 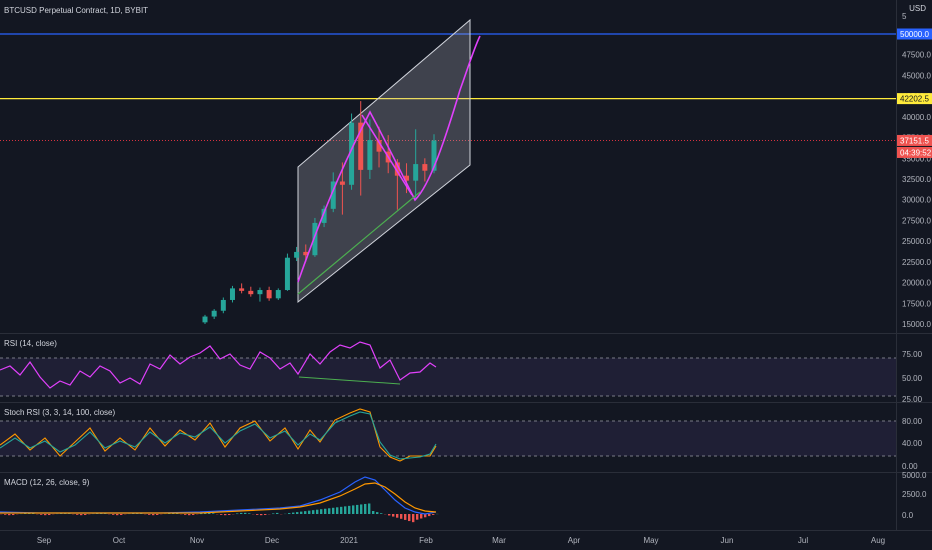 What do you see at coordinates (916, 152) in the screenshot?
I see `svg-text: 04:39:52` at bounding box center [916, 152].